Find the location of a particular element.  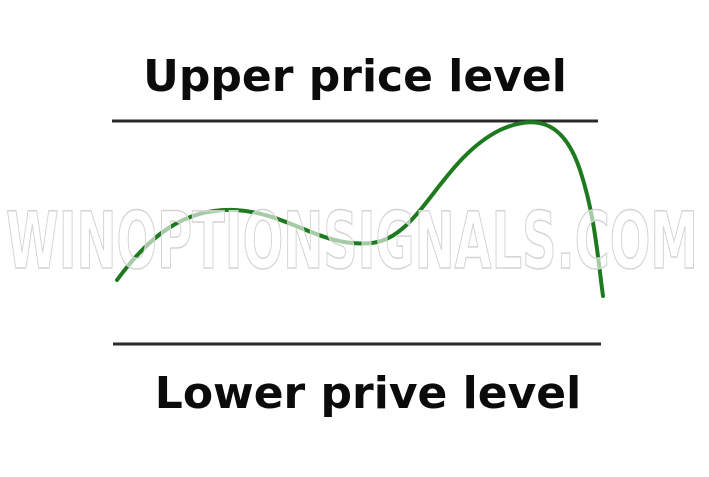

lower-label: Lower prive level is located at coordinates (368, 393).